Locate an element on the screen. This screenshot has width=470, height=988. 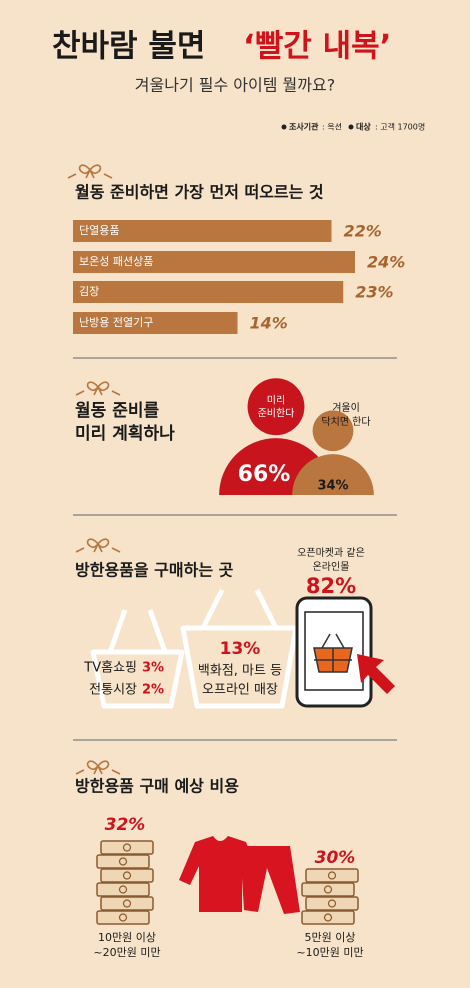
value-label: 23% is located at coordinates (374, 292).